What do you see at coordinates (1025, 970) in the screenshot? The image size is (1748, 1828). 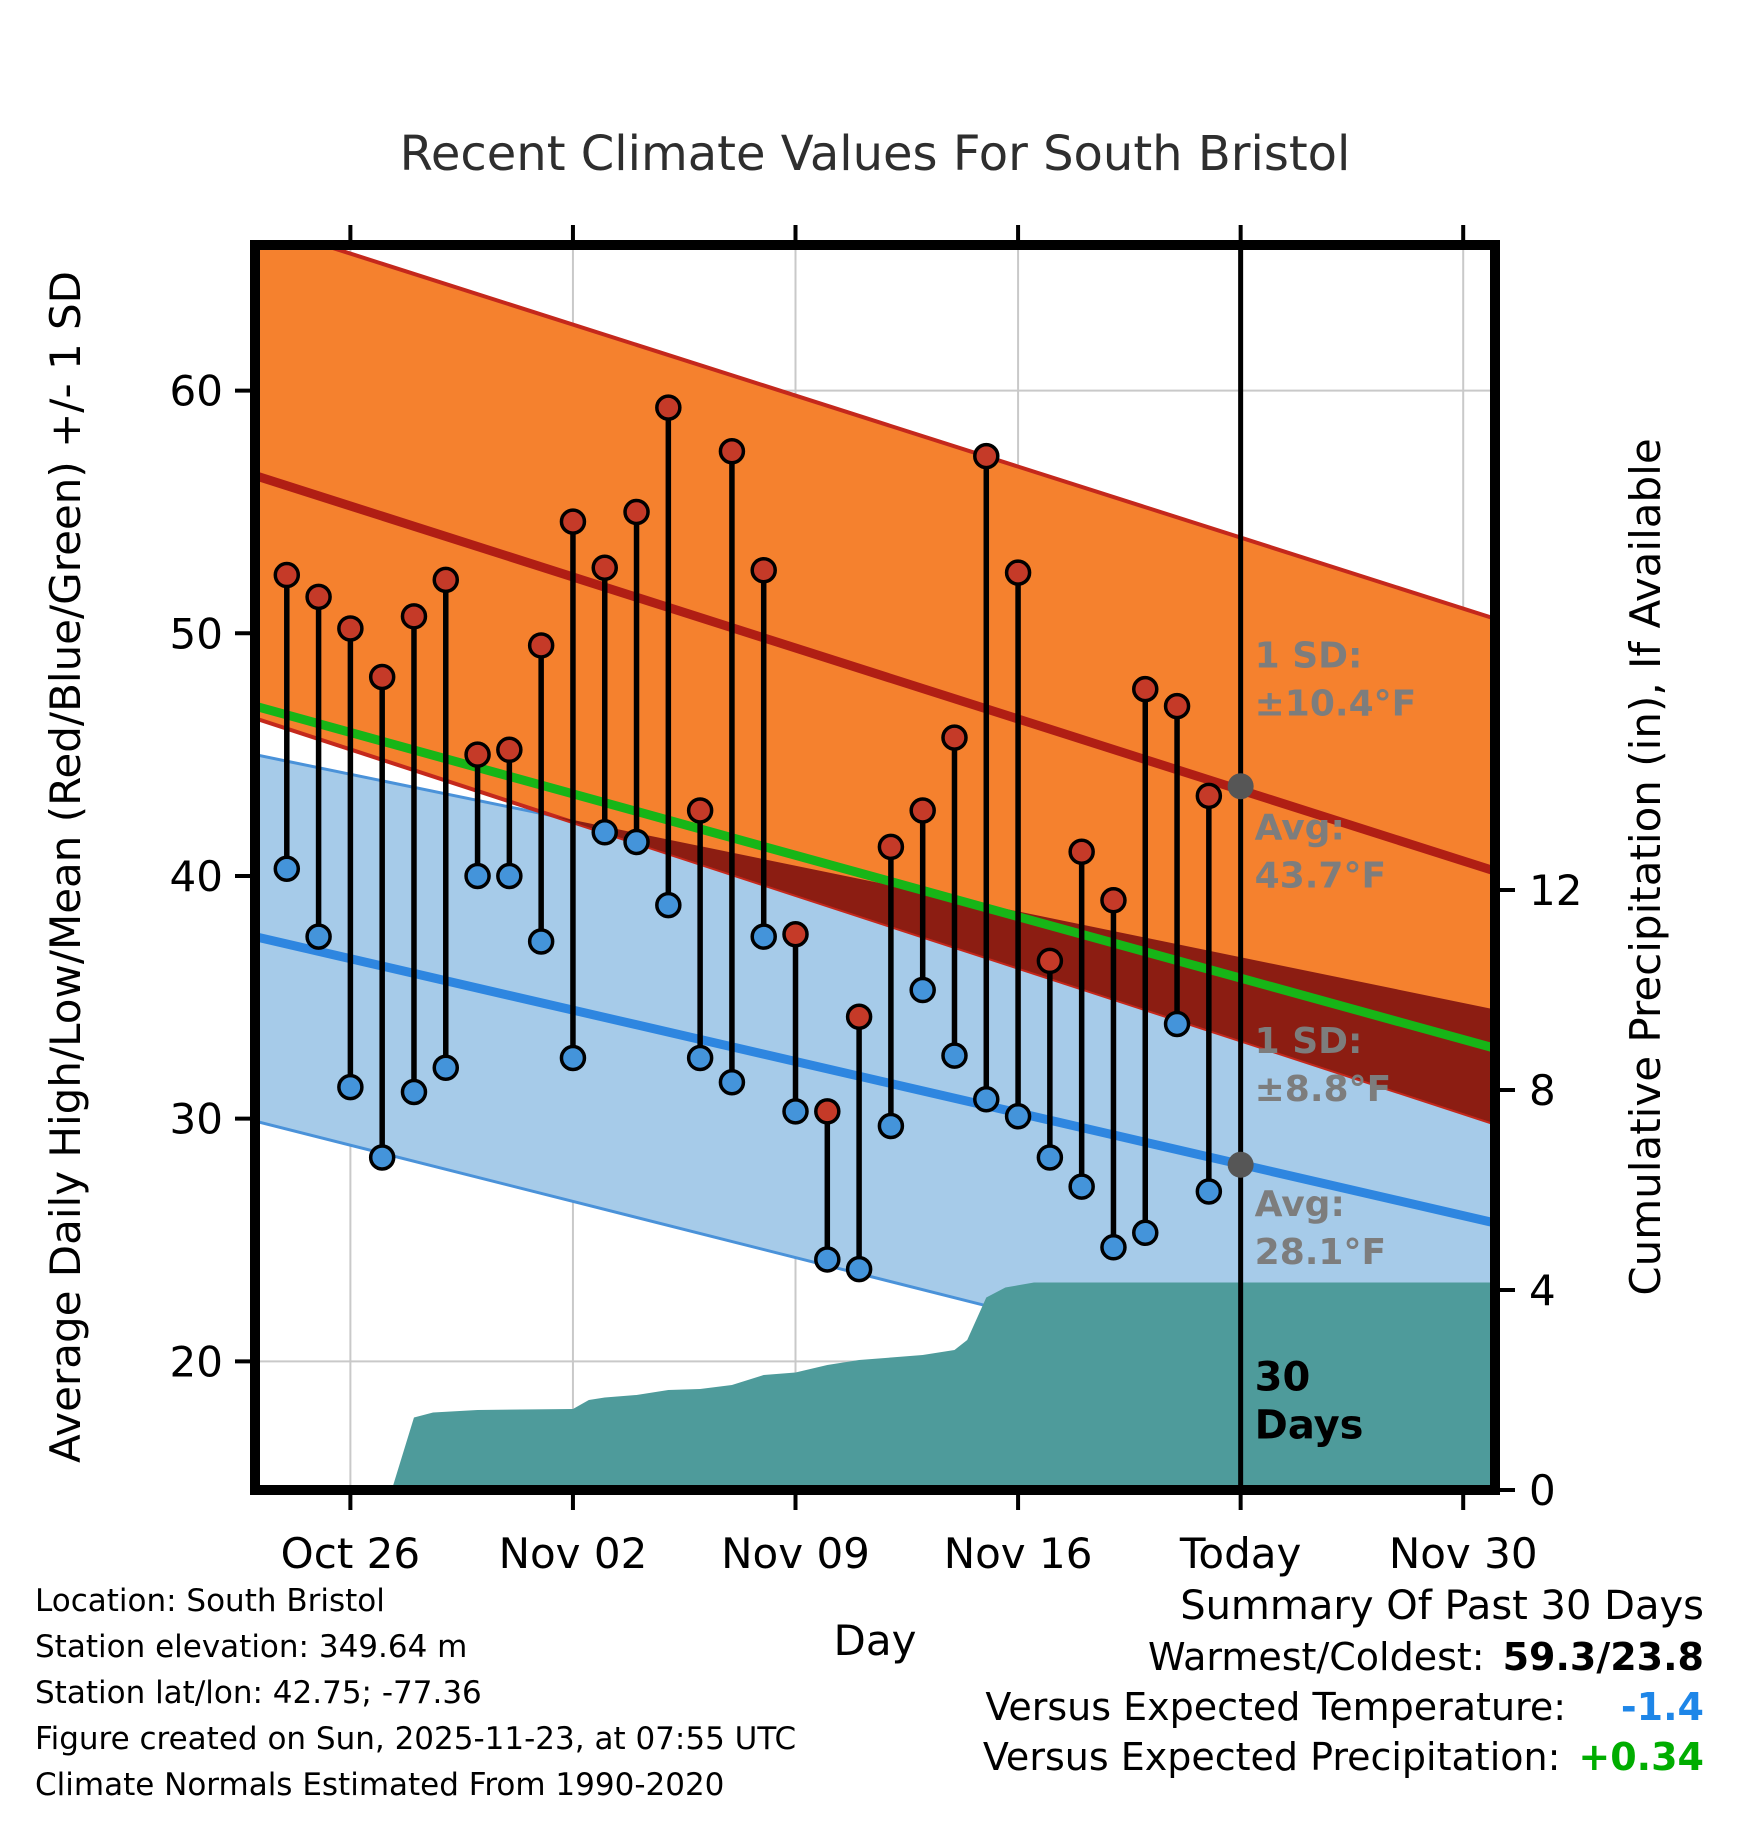 I see `band-overlap-region` at bounding box center [1025, 970].